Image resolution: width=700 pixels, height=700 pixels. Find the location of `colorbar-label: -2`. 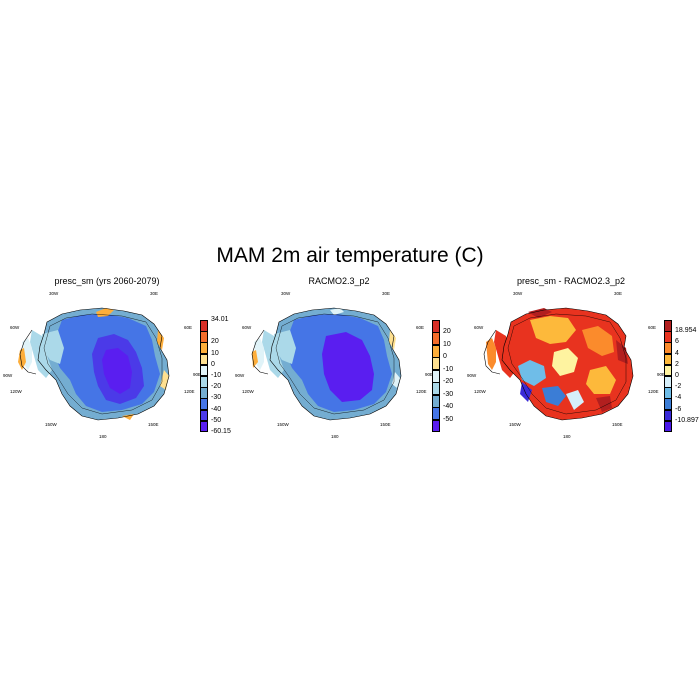

colorbar-label: -2 is located at coordinates (678, 387).